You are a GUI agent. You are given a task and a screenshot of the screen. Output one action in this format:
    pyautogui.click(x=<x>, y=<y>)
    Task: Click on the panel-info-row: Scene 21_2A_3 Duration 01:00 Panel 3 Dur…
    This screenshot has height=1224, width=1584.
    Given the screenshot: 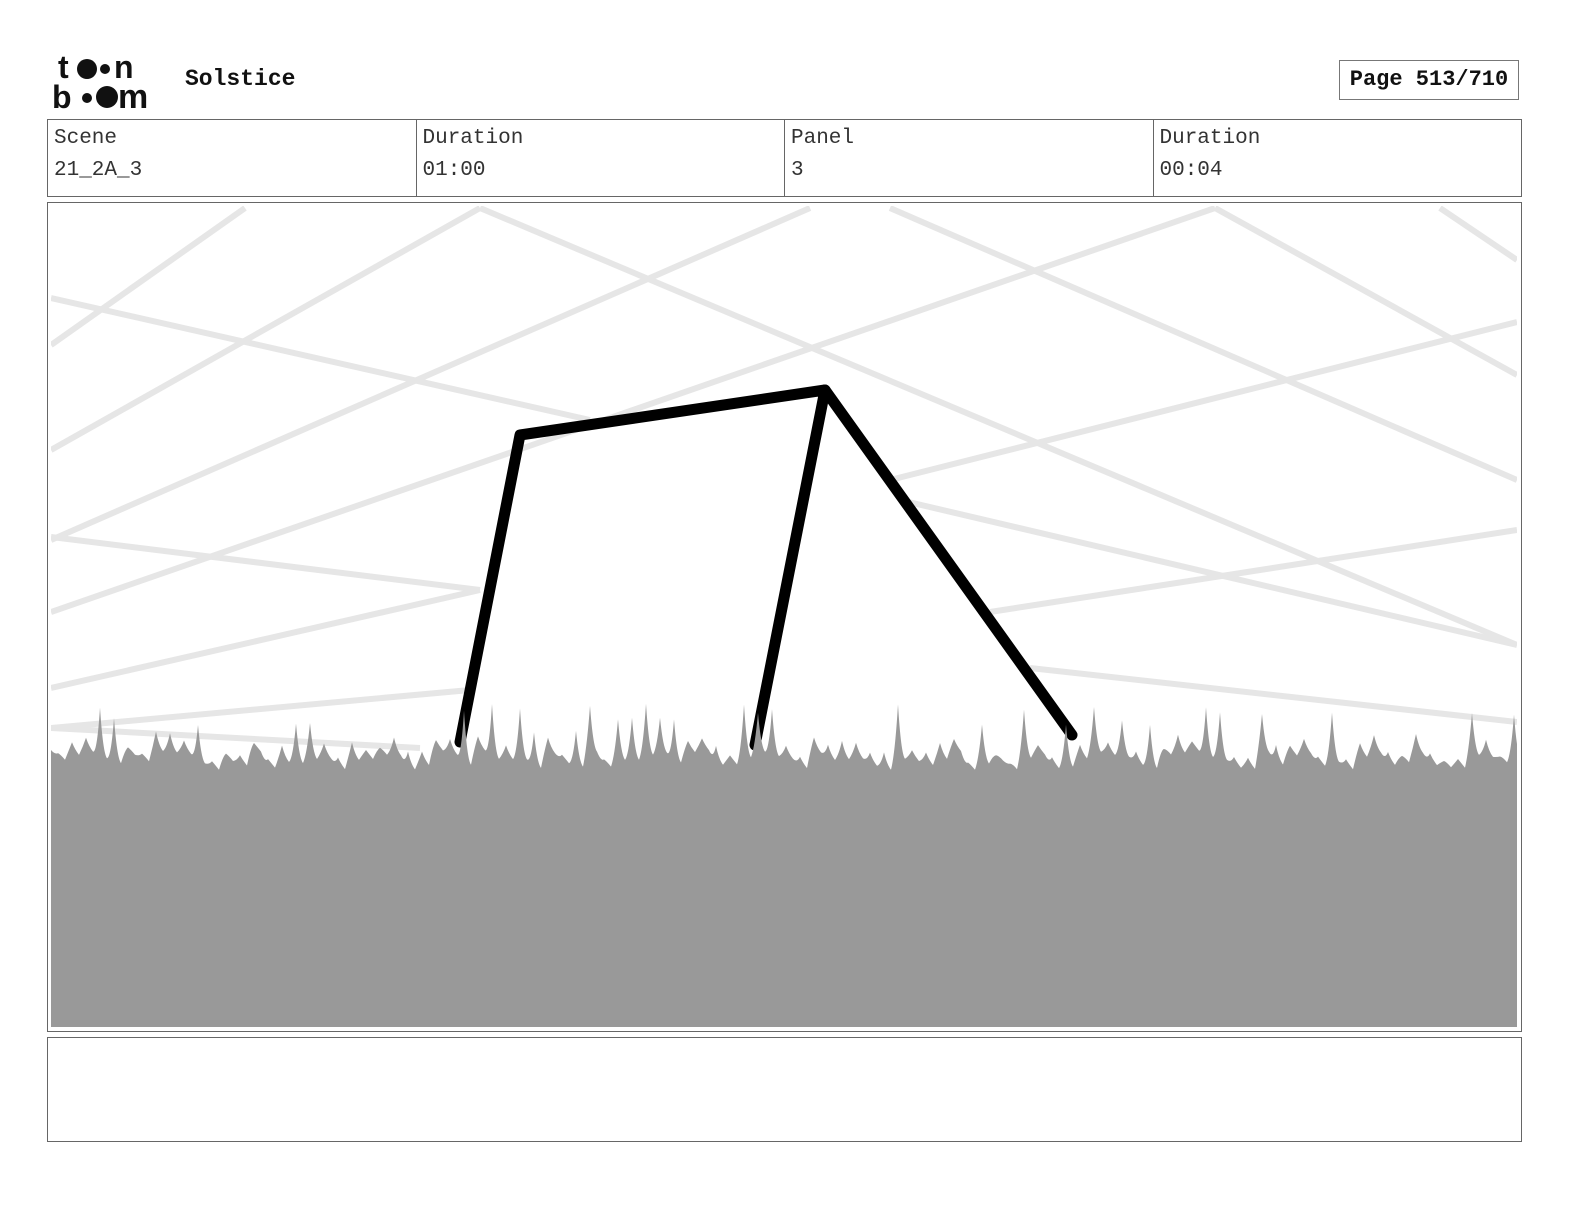 What is the action you would take?
    pyautogui.click(x=784, y=158)
    